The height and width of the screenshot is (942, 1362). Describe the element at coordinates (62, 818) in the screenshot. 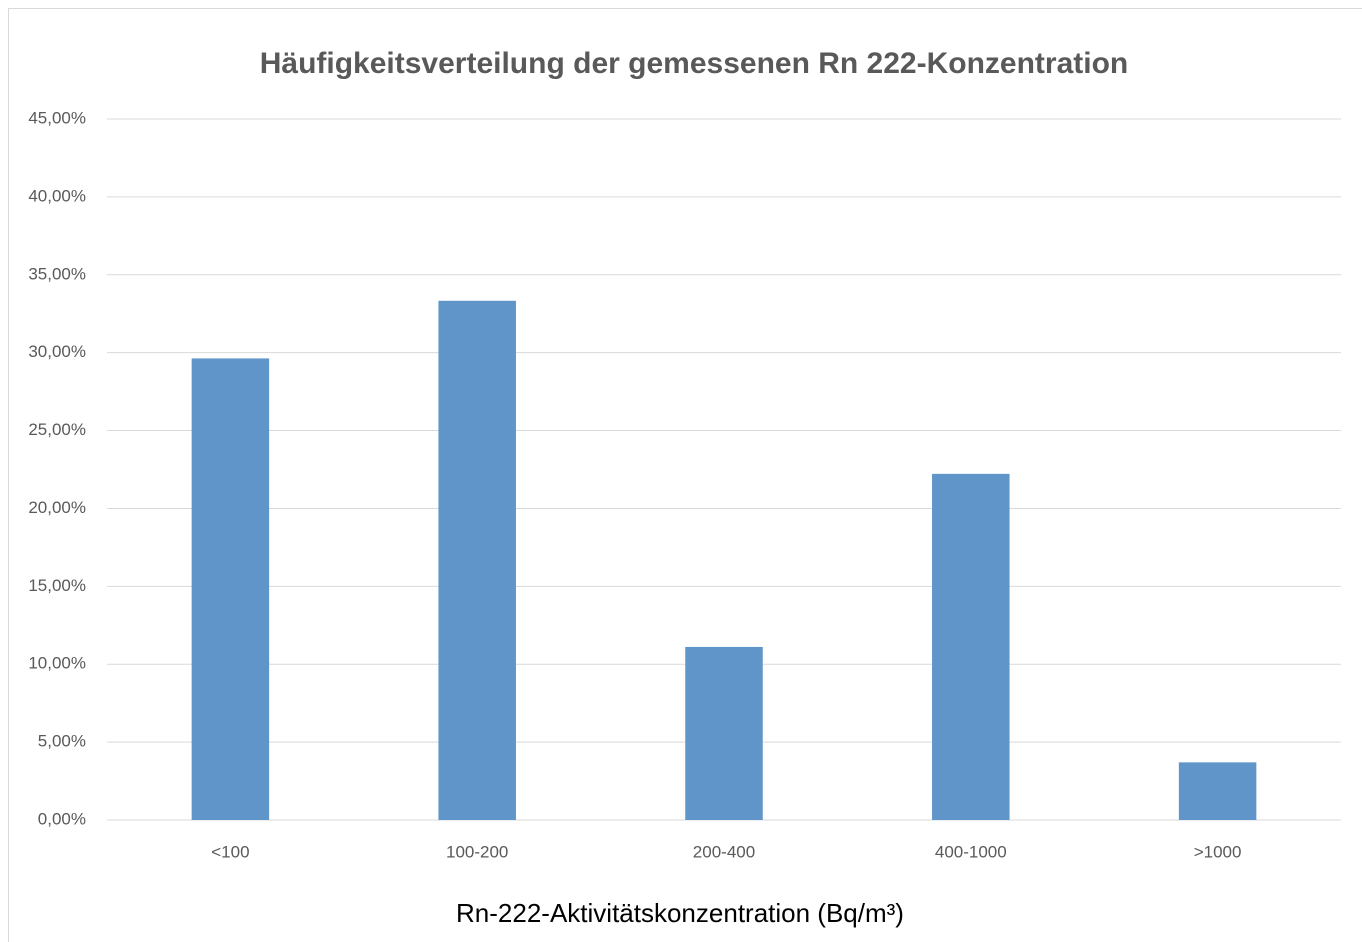

I see `y-tick-label: 0,00%` at that location.